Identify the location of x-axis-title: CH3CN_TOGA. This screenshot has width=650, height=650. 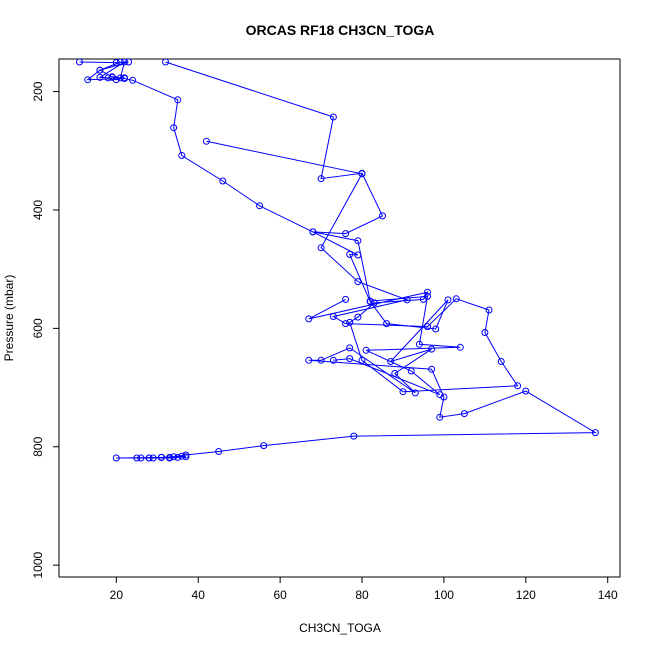
(340, 628).